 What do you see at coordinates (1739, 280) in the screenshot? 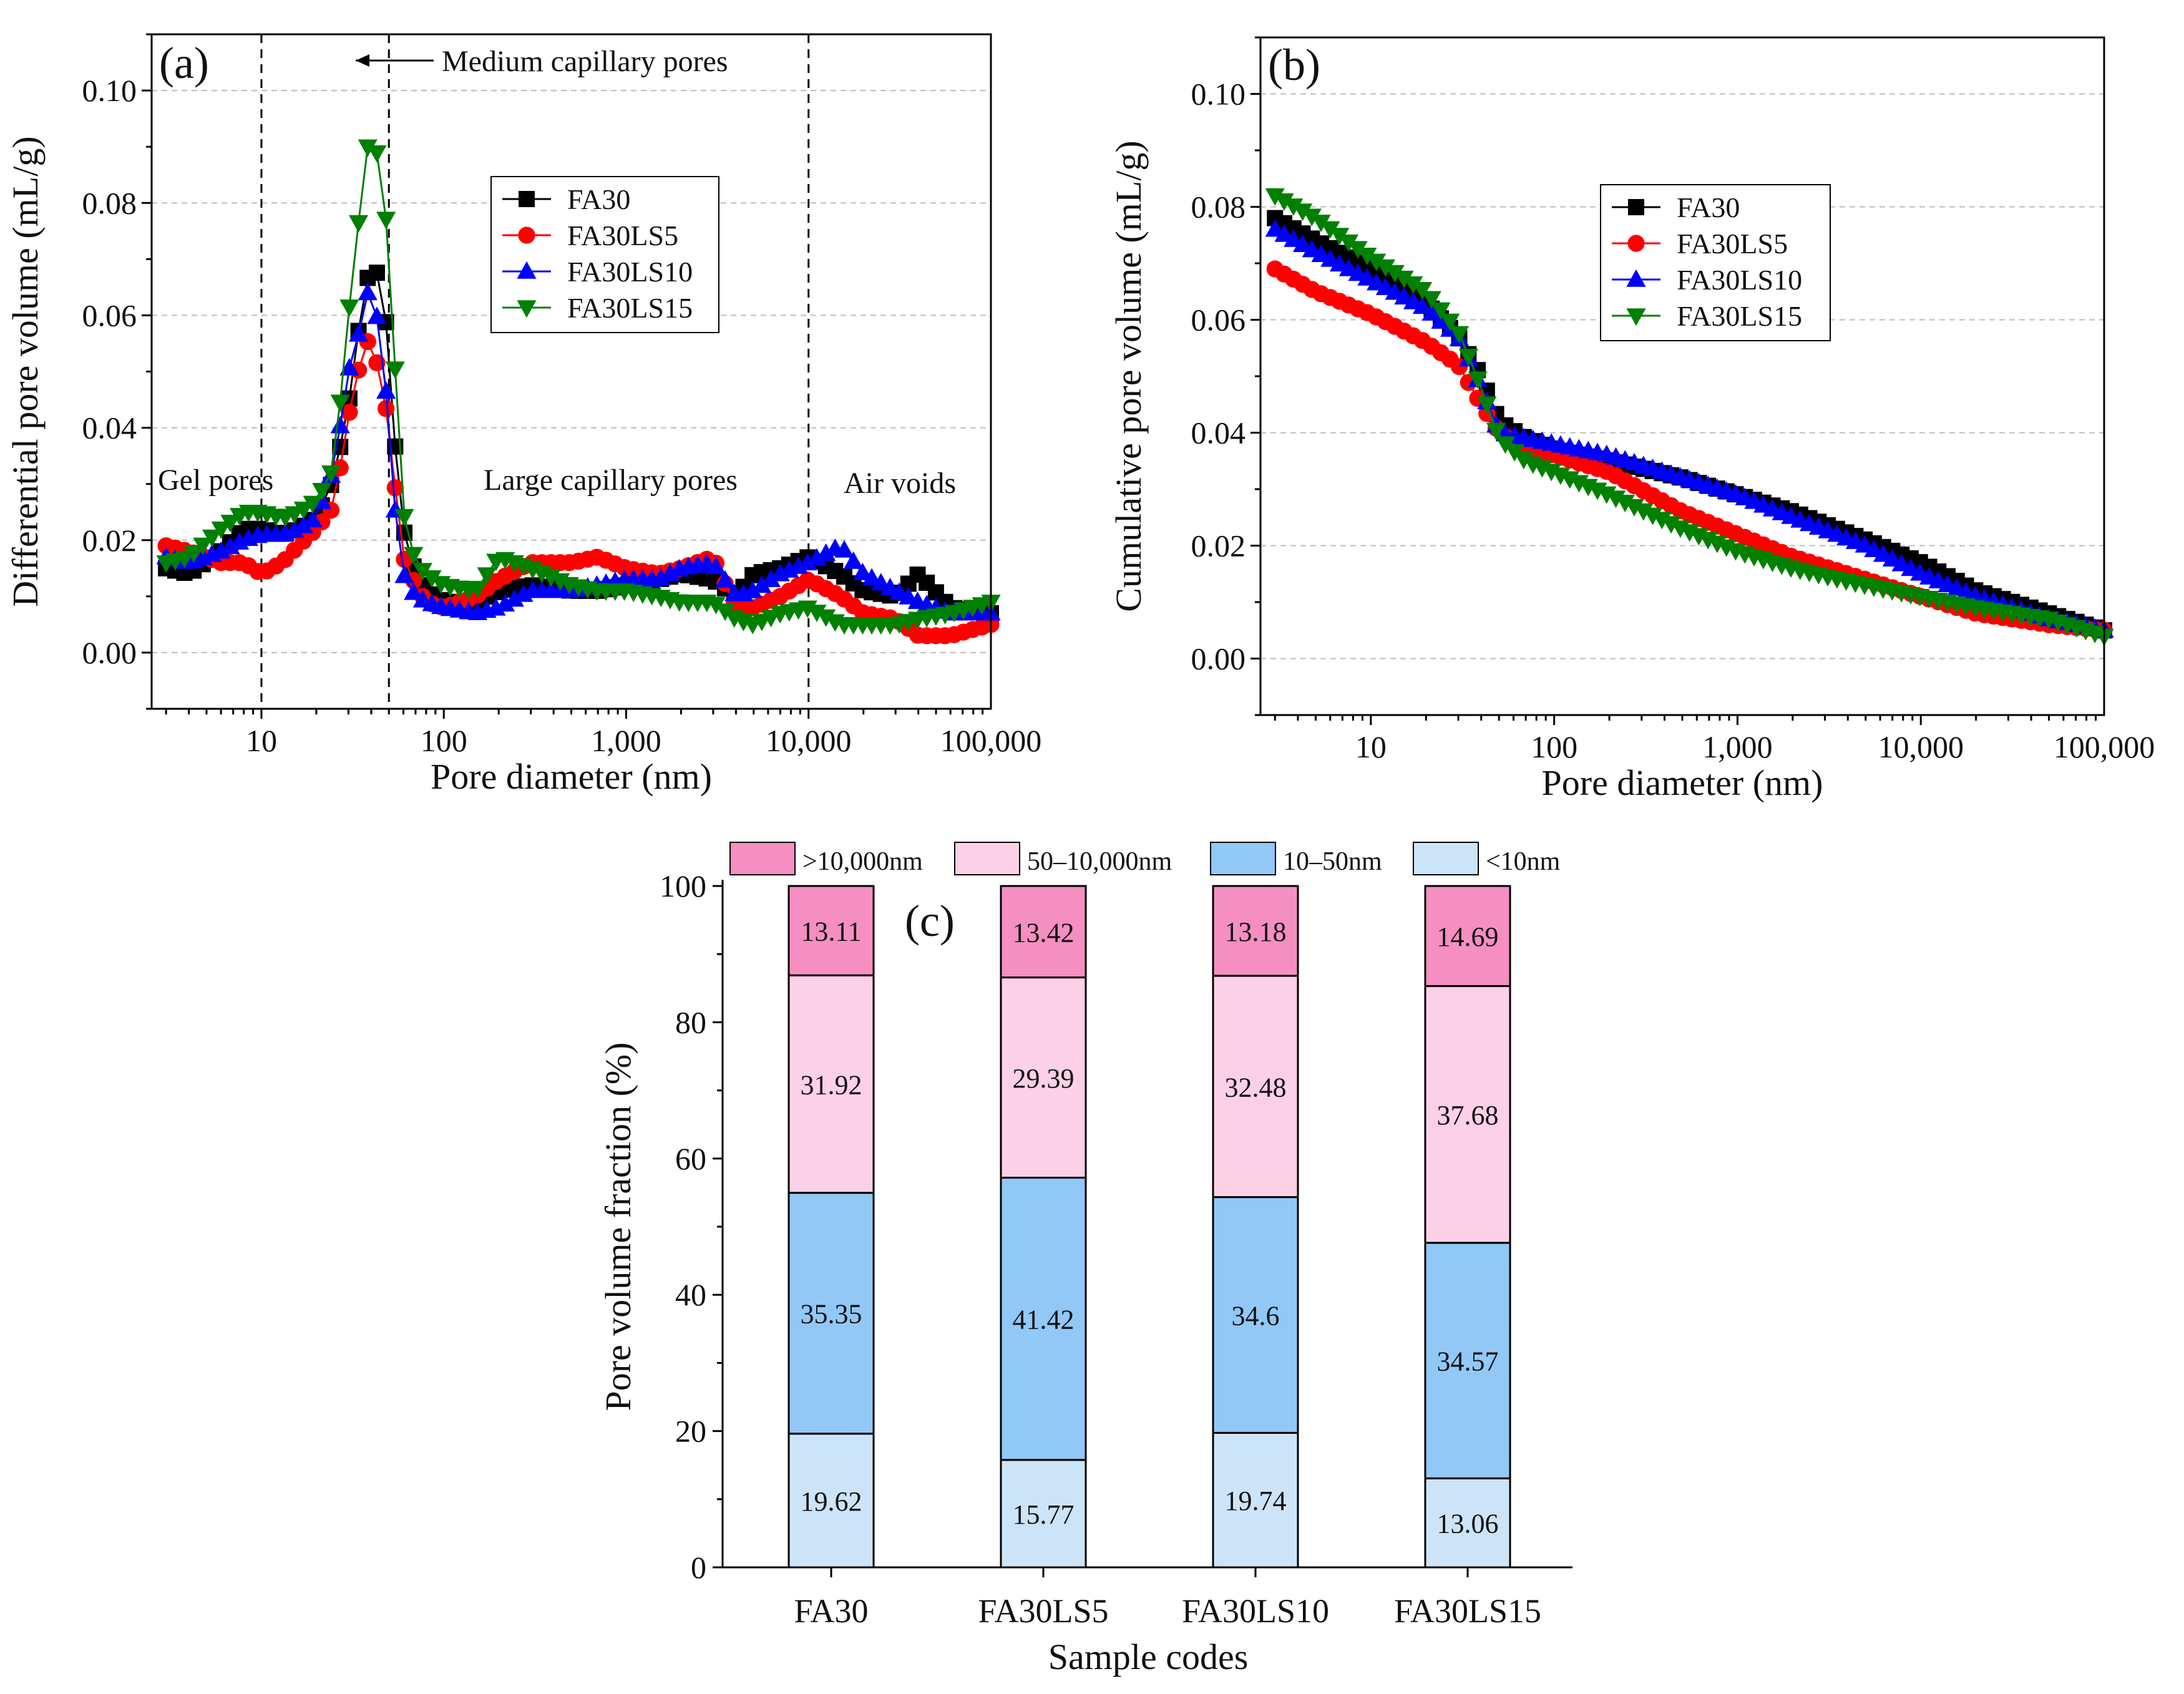
I see `legend-label: FA30LS10` at bounding box center [1739, 280].